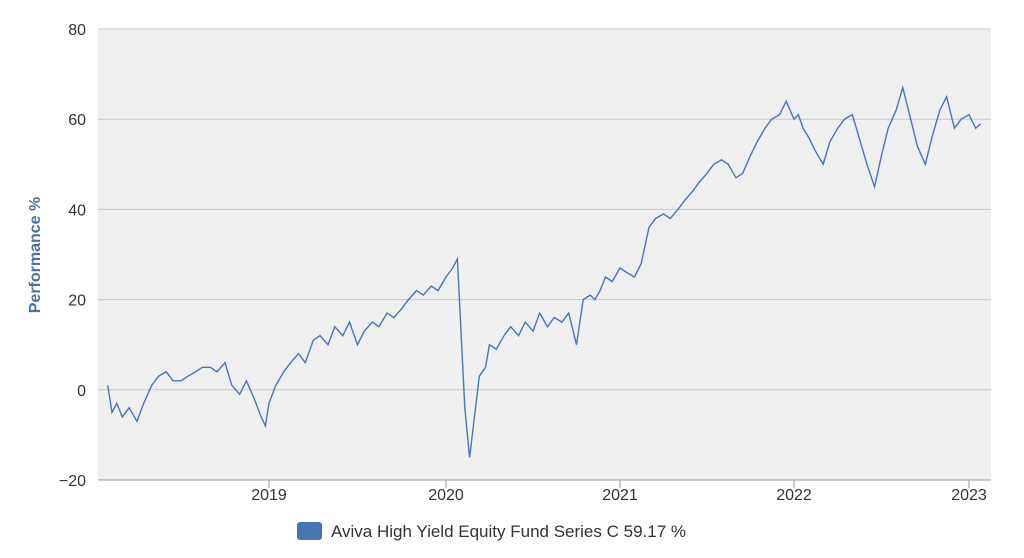 The image size is (1024, 558). Describe the element at coordinates (77, 210) in the screenshot. I see `y-tick-label: 40` at that location.